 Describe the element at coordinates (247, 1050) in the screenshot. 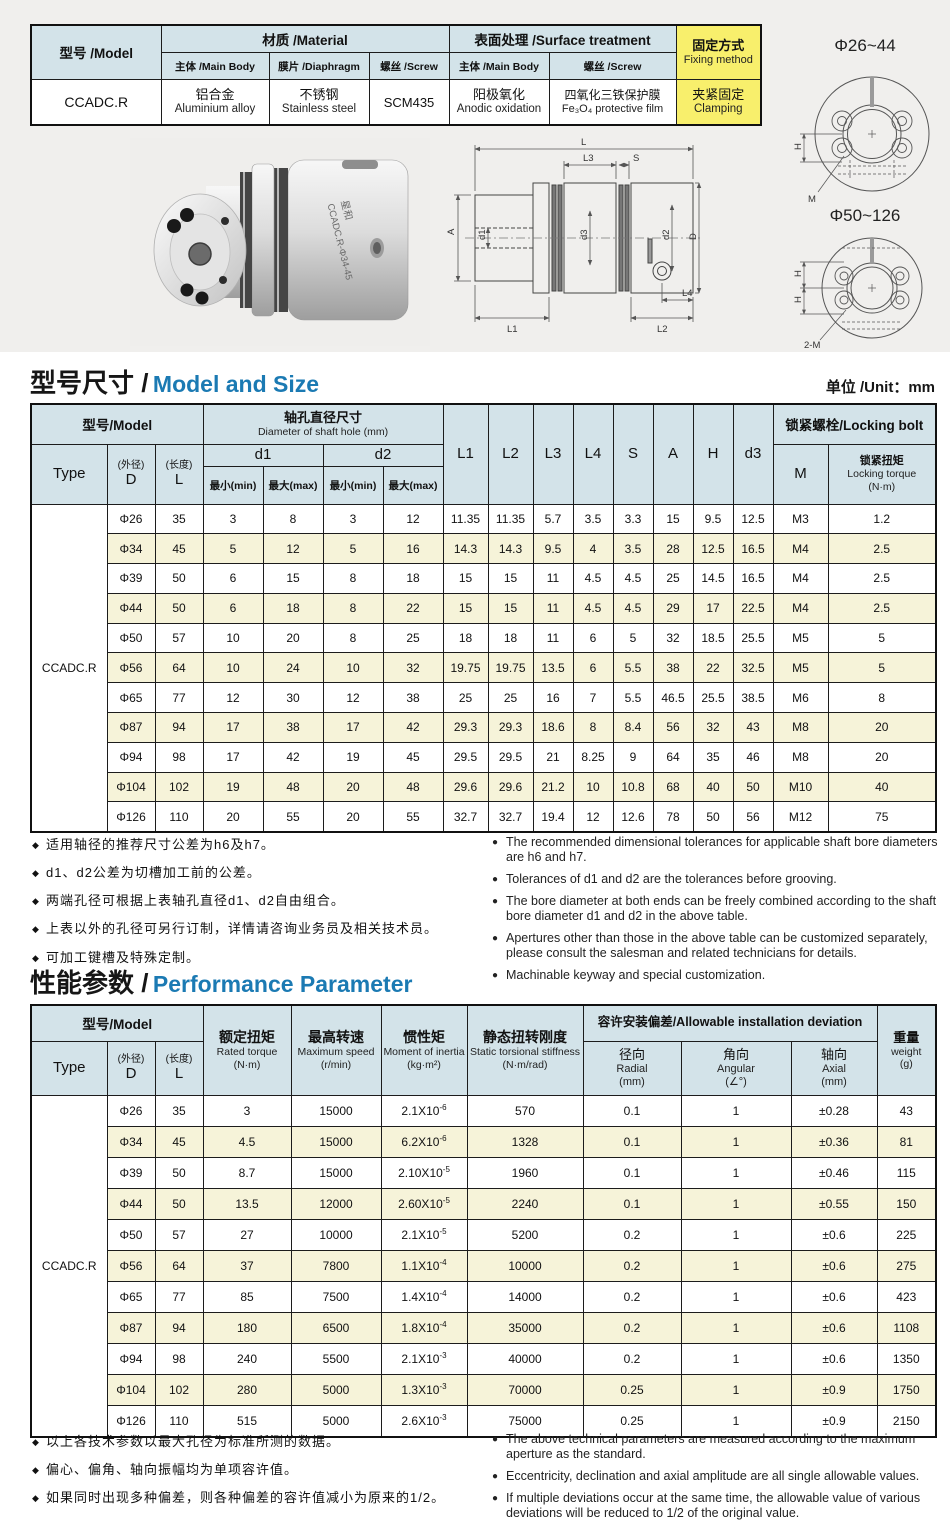

I see `col-header-rated-torque: 额定扭矩 Rated torque (N·m)` at that location.